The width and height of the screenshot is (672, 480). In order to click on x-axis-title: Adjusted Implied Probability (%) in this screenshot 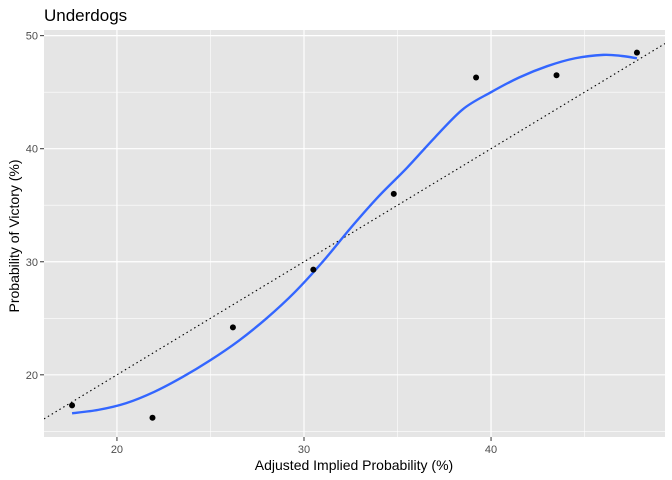, I will do `click(354, 465)`.